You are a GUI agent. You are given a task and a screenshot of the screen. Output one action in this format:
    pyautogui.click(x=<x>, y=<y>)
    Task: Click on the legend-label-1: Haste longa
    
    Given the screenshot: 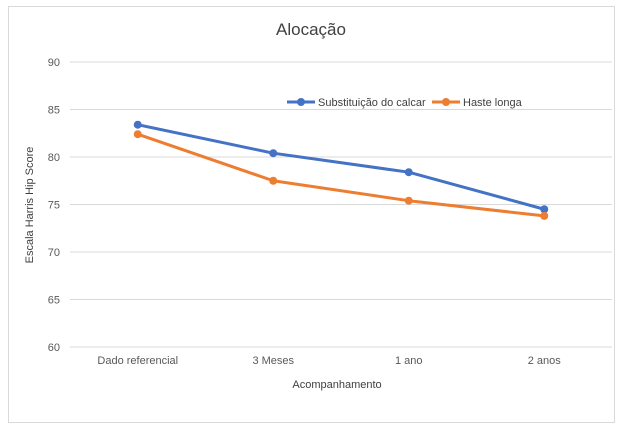 What is the action you would take?
    pyautogui.click(x=493, y=103)
    